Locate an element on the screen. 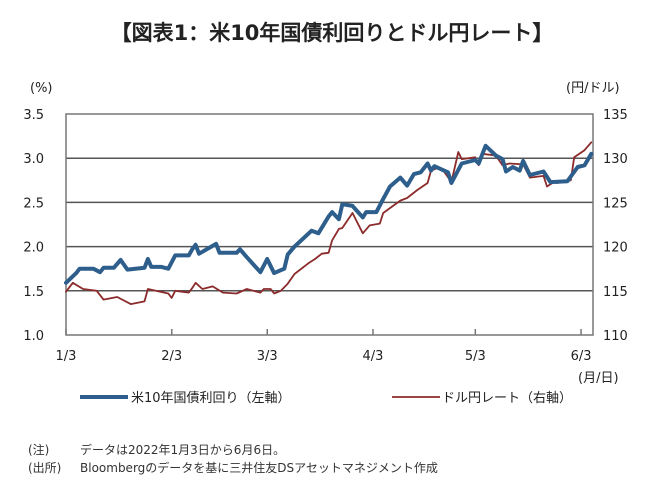 Image resolution: width=664 pixels, height=488 pixels. left-axis-unit: (%) is located at coordinates (41, 88).